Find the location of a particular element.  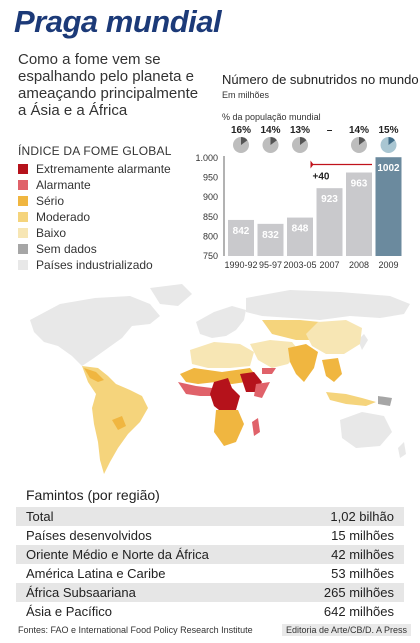

region-value: 42 milhões is located at coordinates (362, 554).